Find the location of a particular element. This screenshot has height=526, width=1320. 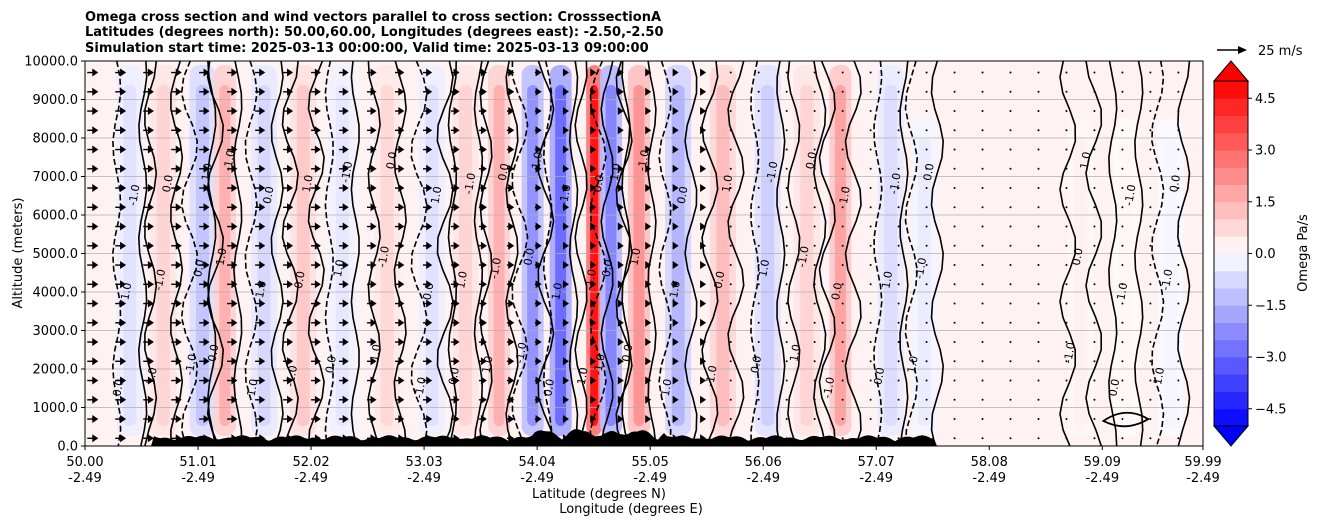

colorbar-label: Omega Pa/s is located at coordinates (1303, 253).